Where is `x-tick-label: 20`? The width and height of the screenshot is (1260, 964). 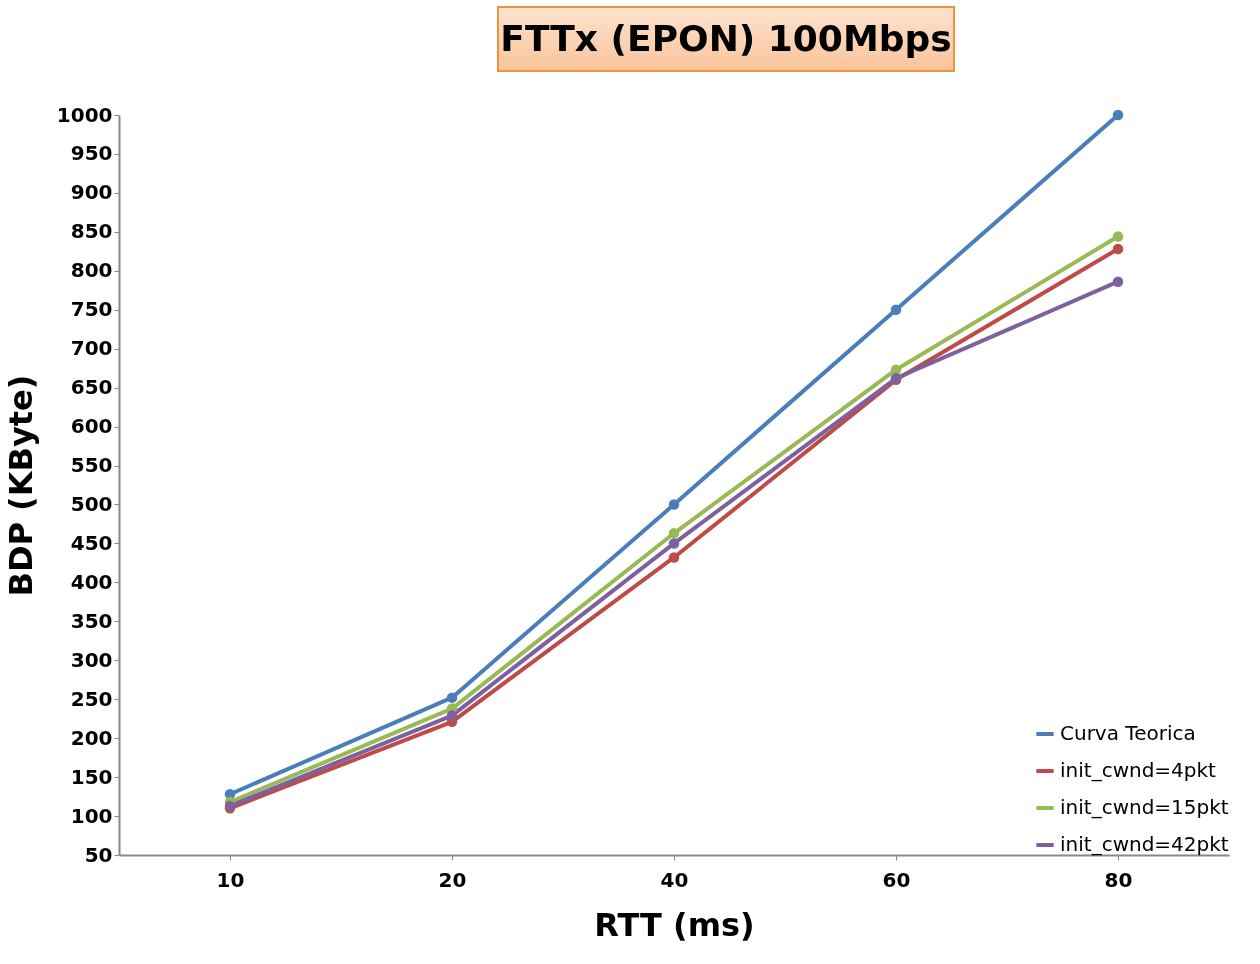 x-tick-label: 20 is located at coordinates (452, 879).